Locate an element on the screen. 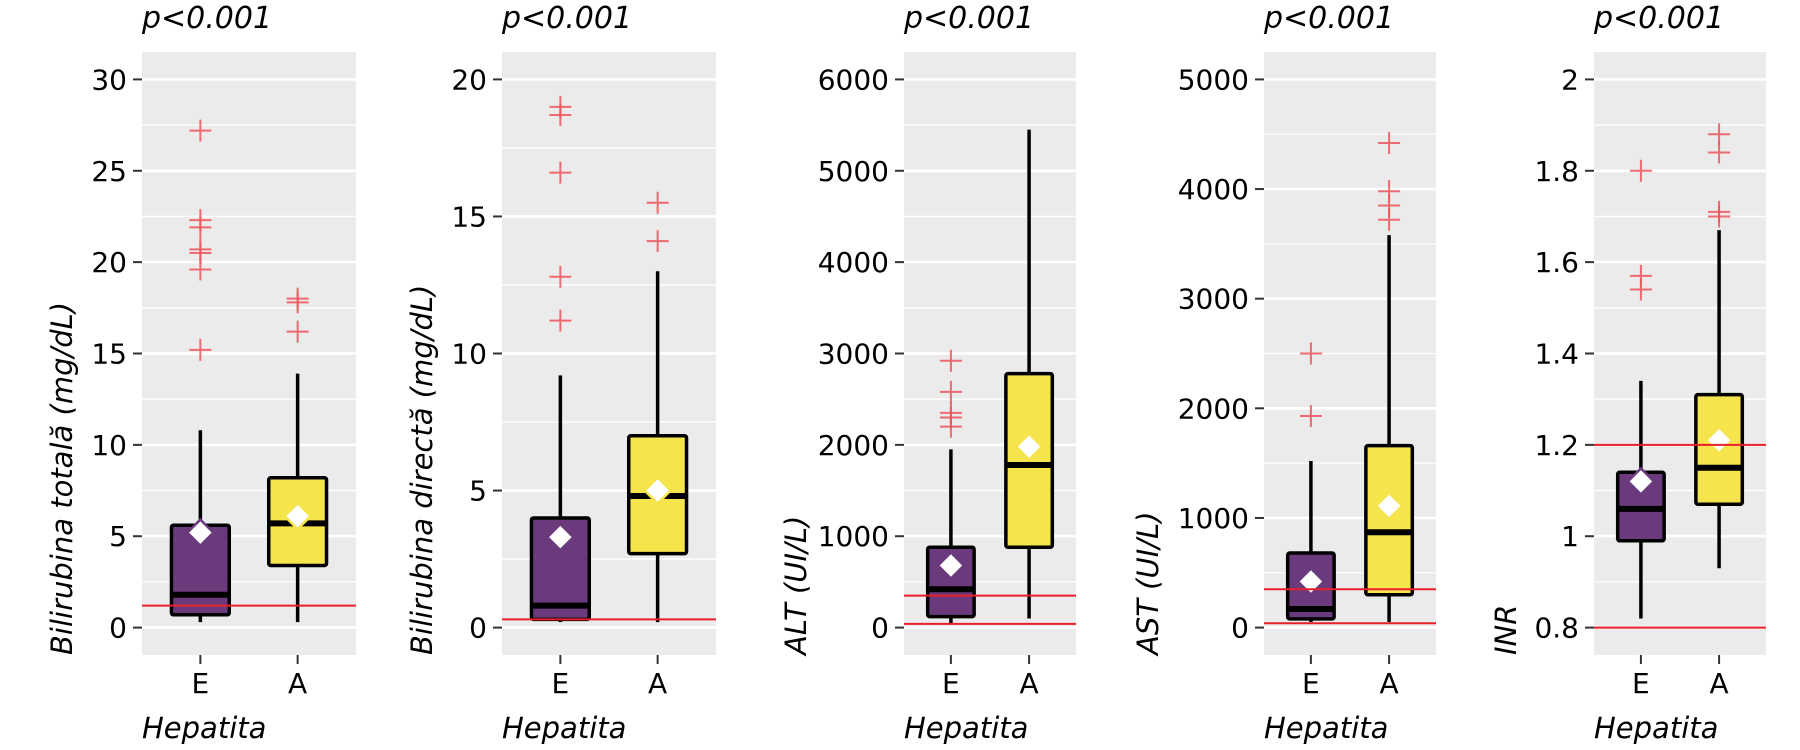 The image size is (1800, 750). y-axis-title: Bilirubina totală (mg/dL) is located at coordinates (62, 478).